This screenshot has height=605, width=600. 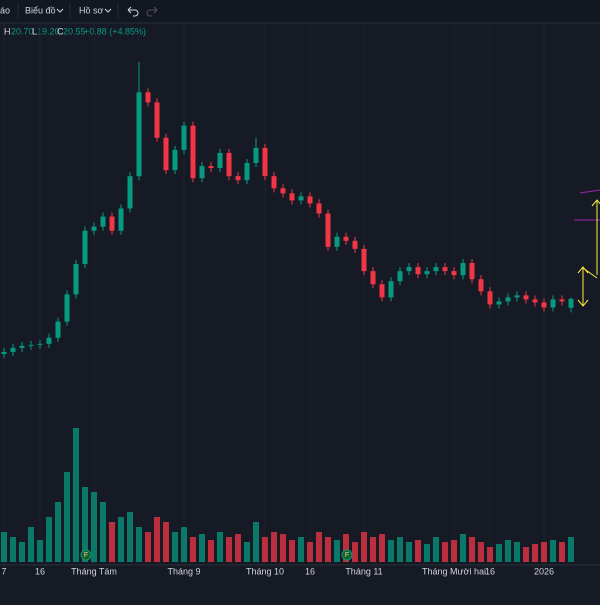 What do you see at coordinates (183, 571) in the screenshot?
I see `x-tick-label: Tháng 9` at bounding box center [183, 571].